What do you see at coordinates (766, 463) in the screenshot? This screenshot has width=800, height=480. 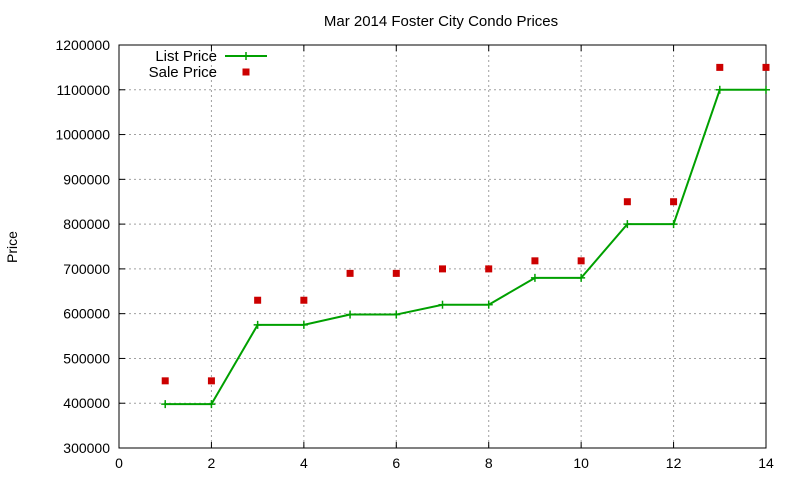 I see `x-tick-label: 14` at bounding box center [766, 463].